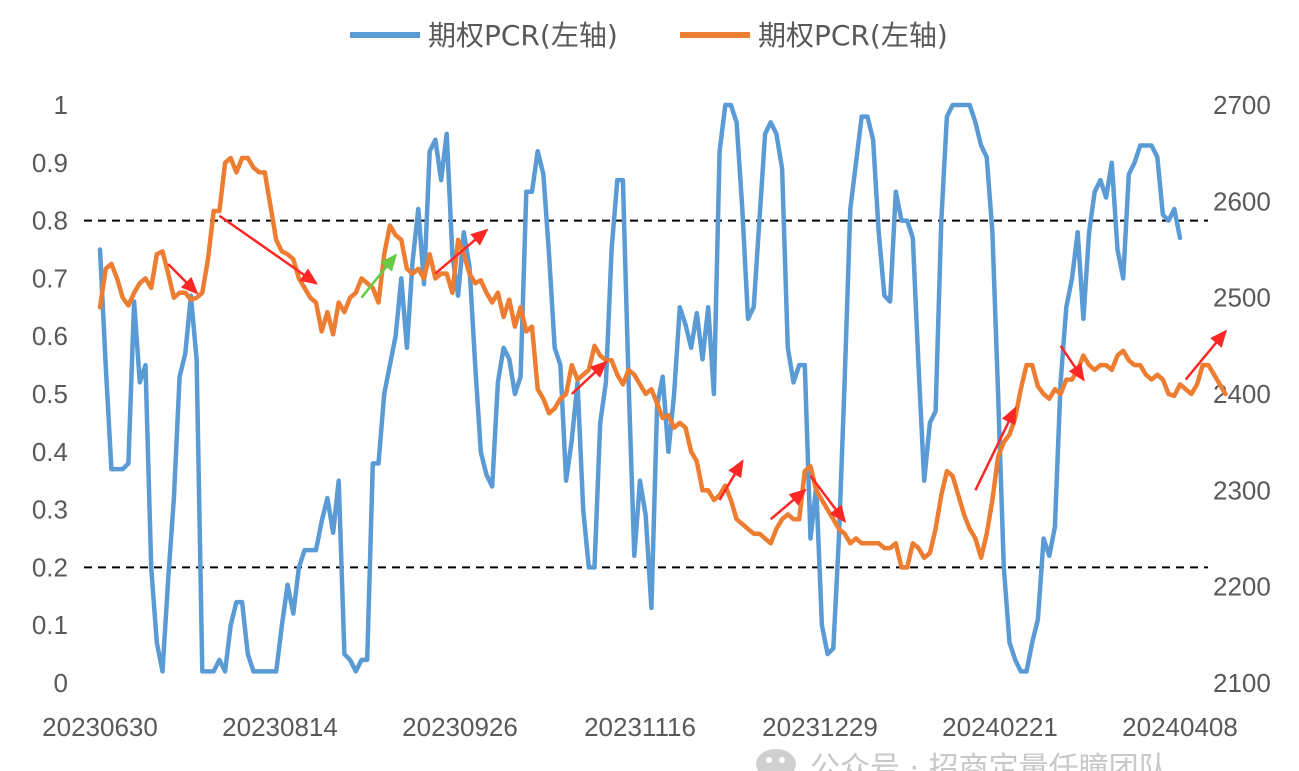 The height and width of the screenshot is (771, 1299). Describe the element at coordinates (776, 760) in the screenshot. I see `wechat-icon` at that location.